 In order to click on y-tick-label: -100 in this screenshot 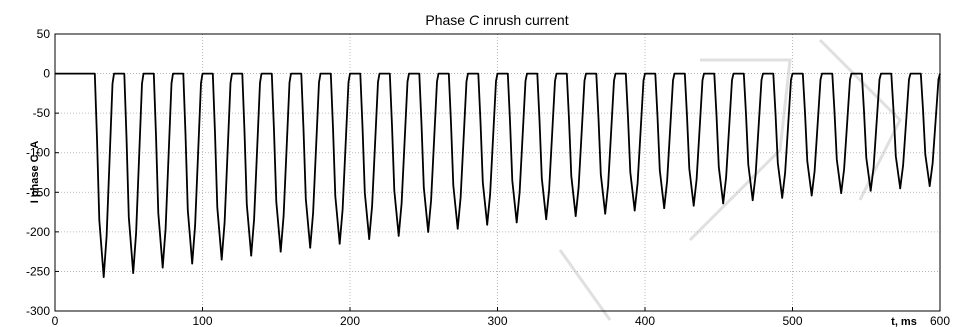, I will do `click(38, 153)`.